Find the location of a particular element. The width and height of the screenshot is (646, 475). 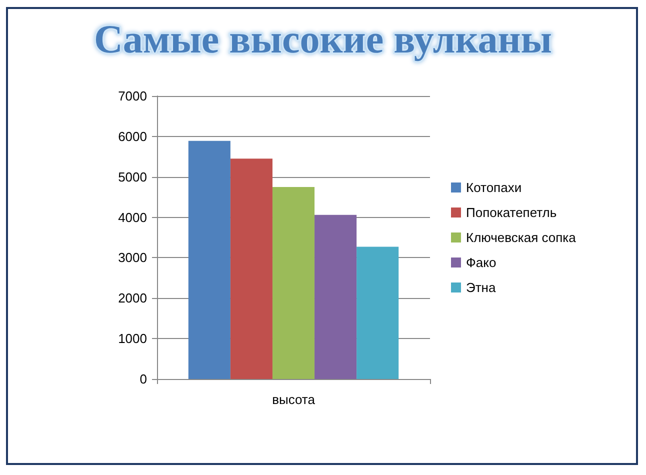

y-tick-label: 6000 is located at coordinates (132, 136).